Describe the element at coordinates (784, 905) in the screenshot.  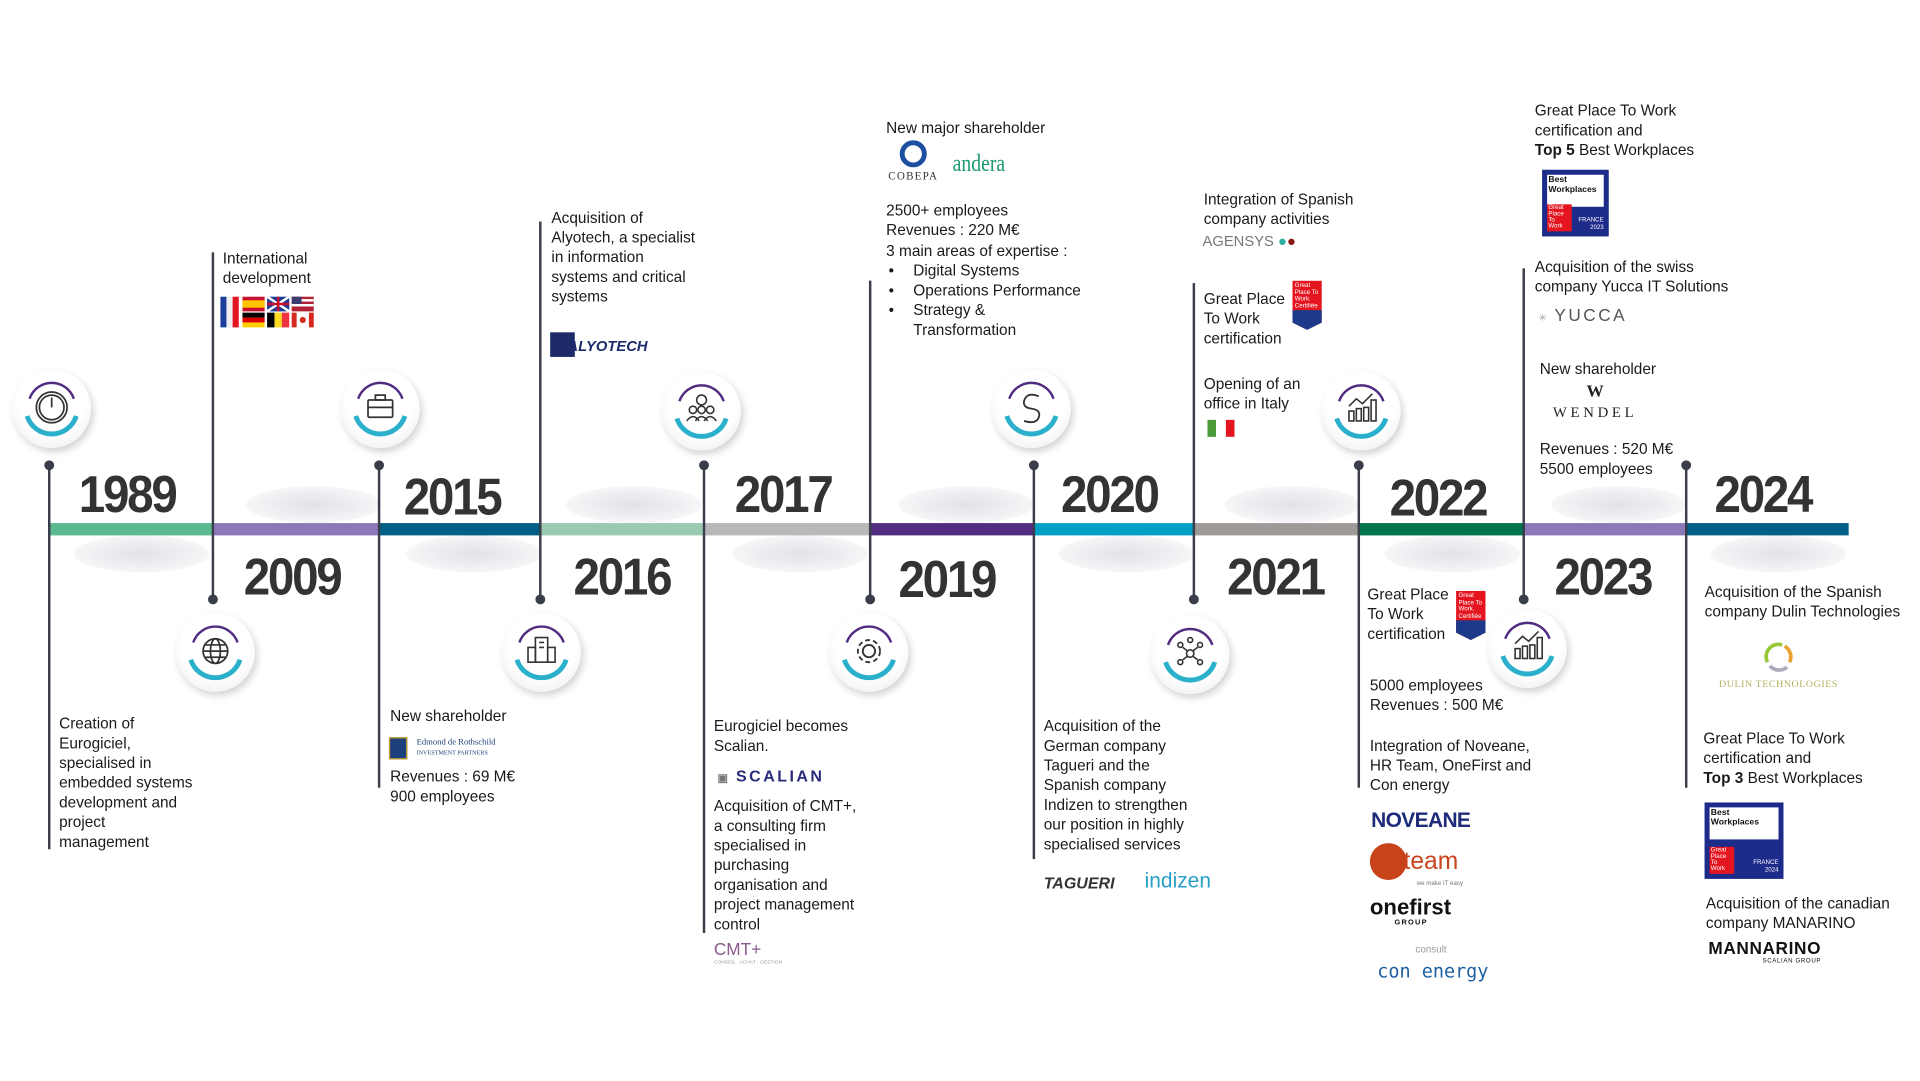
I see `text-line: project management` at that location.